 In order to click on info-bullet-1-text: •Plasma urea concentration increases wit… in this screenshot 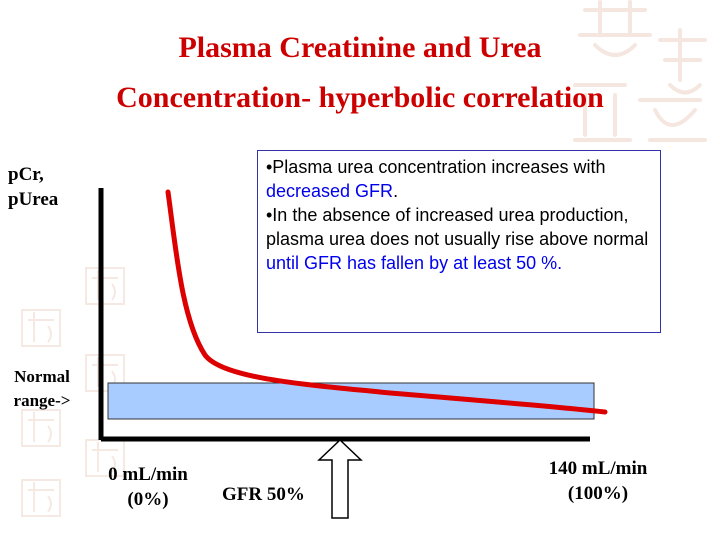, I will do `click(436, 167)`.